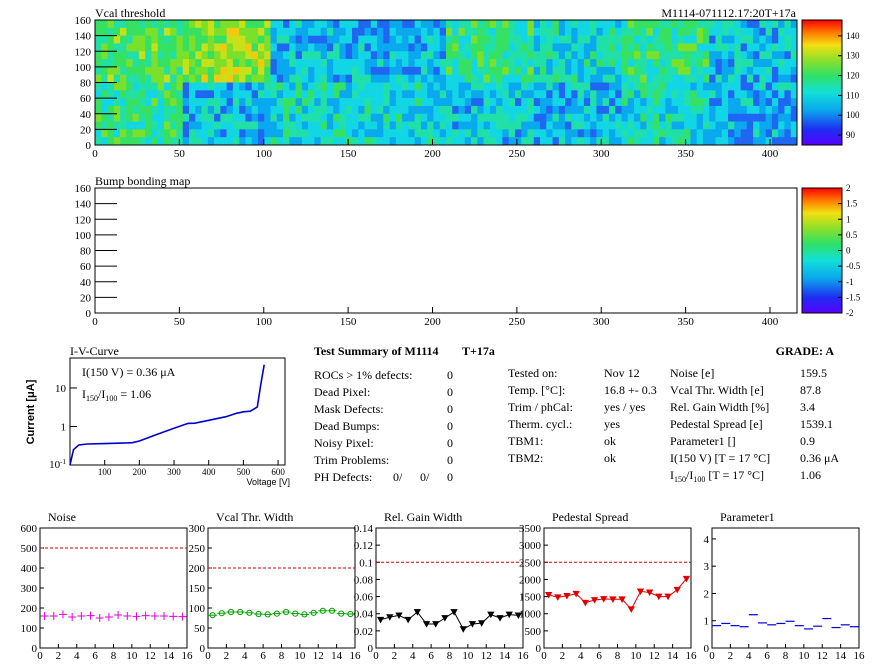 This screenshot has width=896, height=672. I want to click on bump-y-tick-label: 120, so click(83, 220).